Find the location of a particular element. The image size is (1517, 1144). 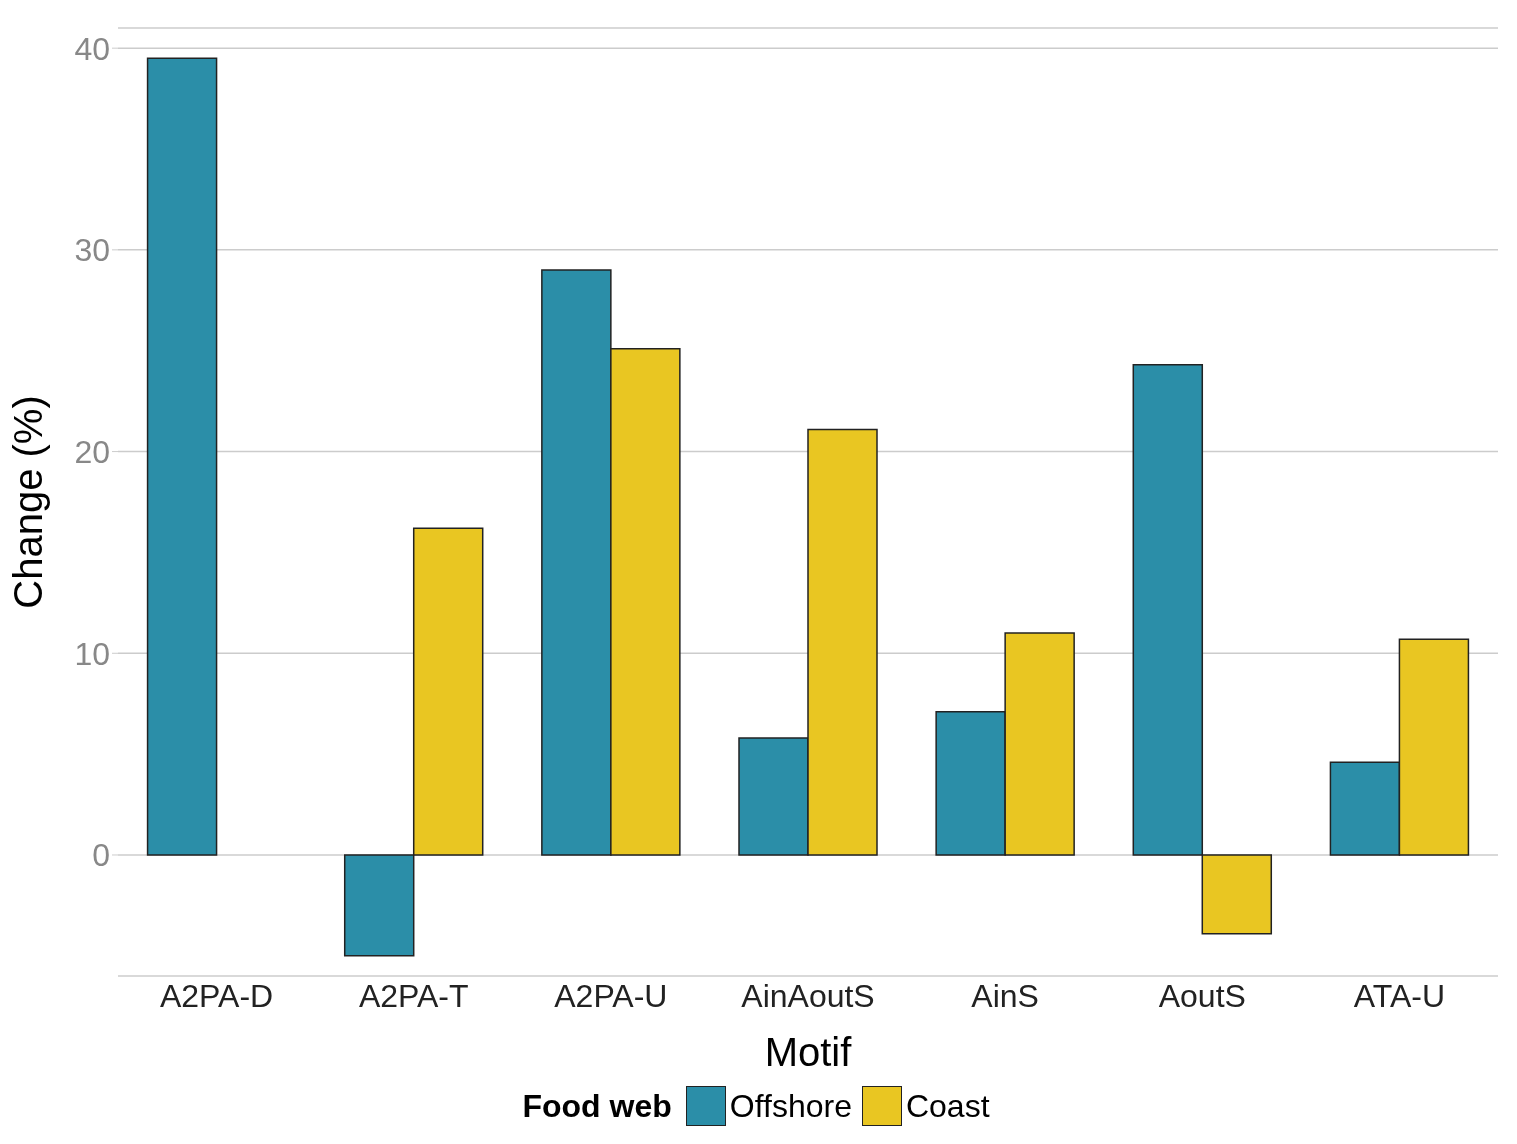

y-tick-label: 20 is located at coordinates (92, 451).